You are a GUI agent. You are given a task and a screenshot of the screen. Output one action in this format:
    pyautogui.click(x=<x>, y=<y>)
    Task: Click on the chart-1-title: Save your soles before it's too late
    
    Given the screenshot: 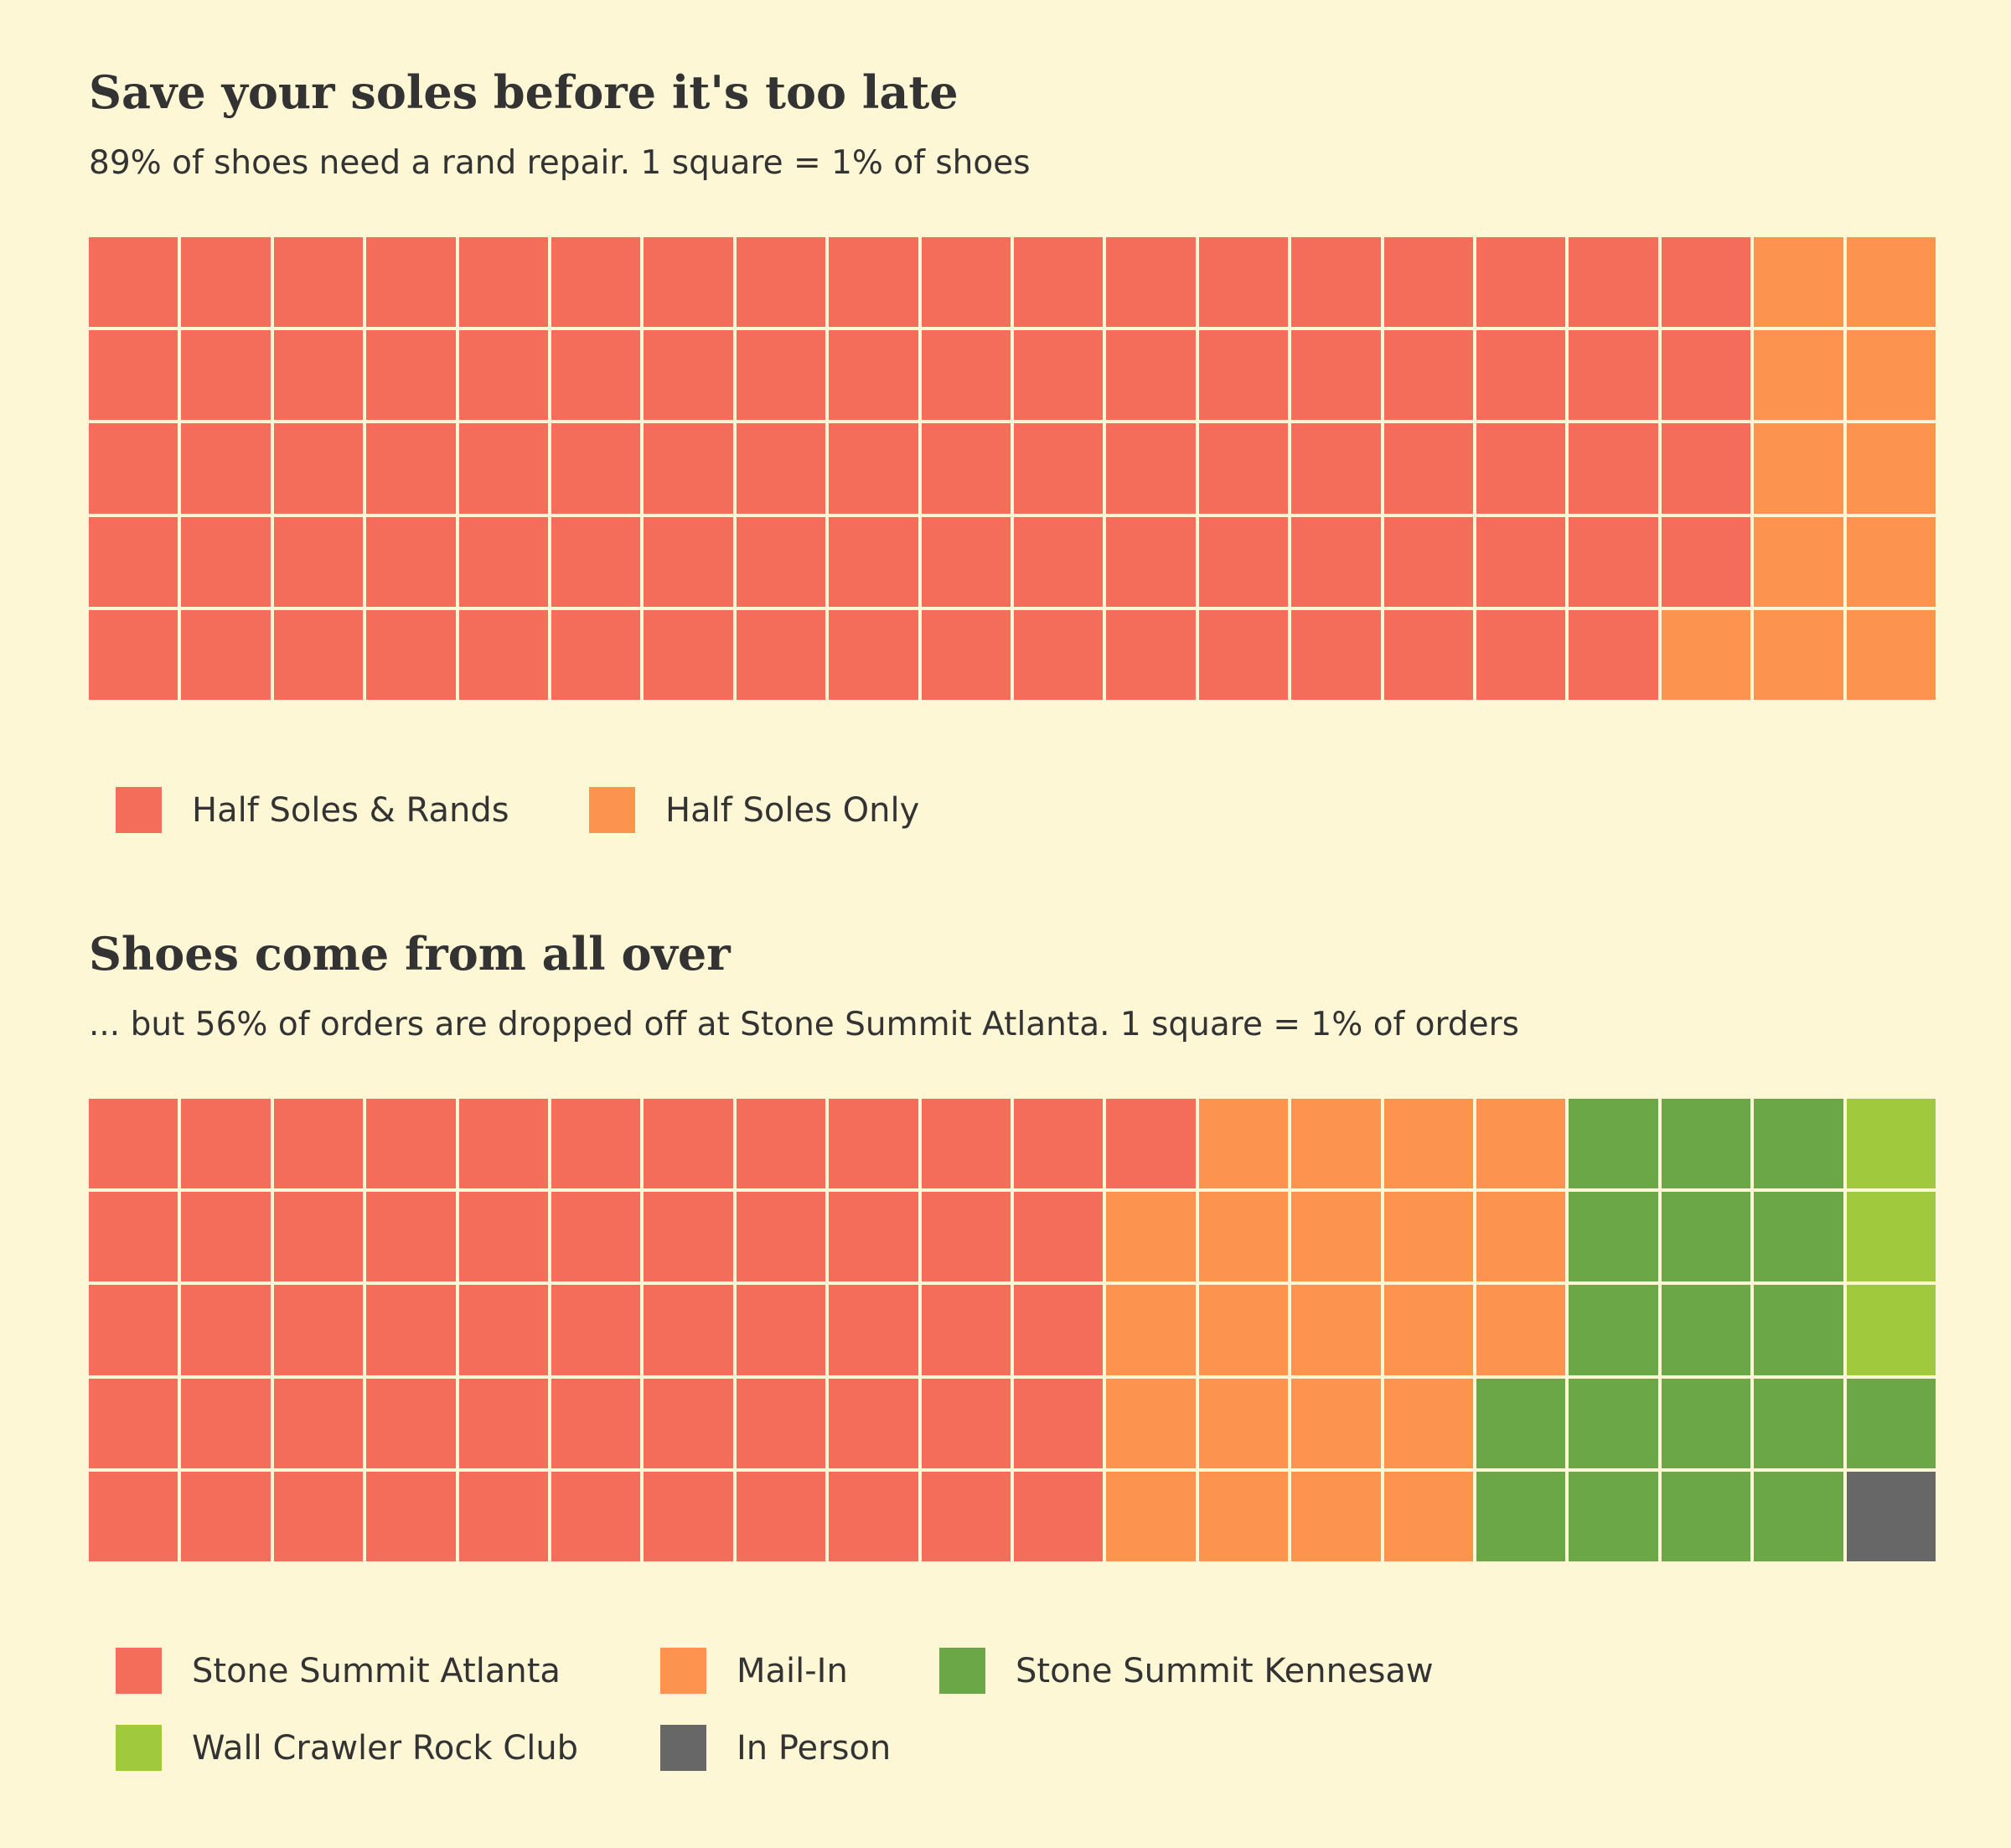 What is the action you would take?
    pyautogui.click(x=524, y=92)
    